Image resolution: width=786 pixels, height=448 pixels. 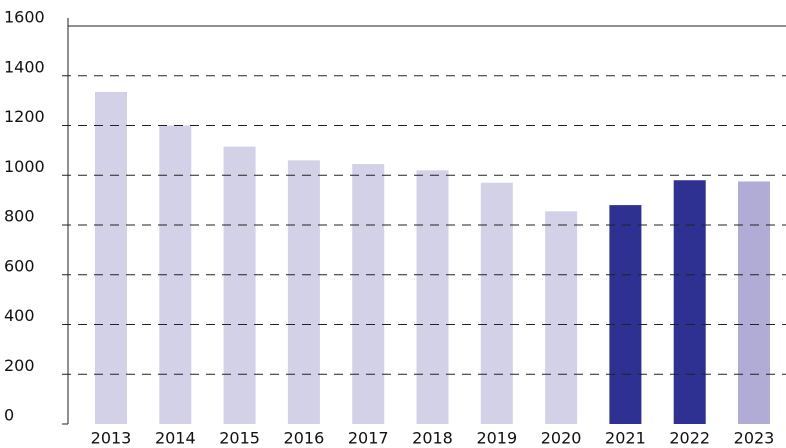 What do you see at coordinates (19, 265) in the screenshot?
I see `y-tick-label: 600` at bounding box center [19, 265].